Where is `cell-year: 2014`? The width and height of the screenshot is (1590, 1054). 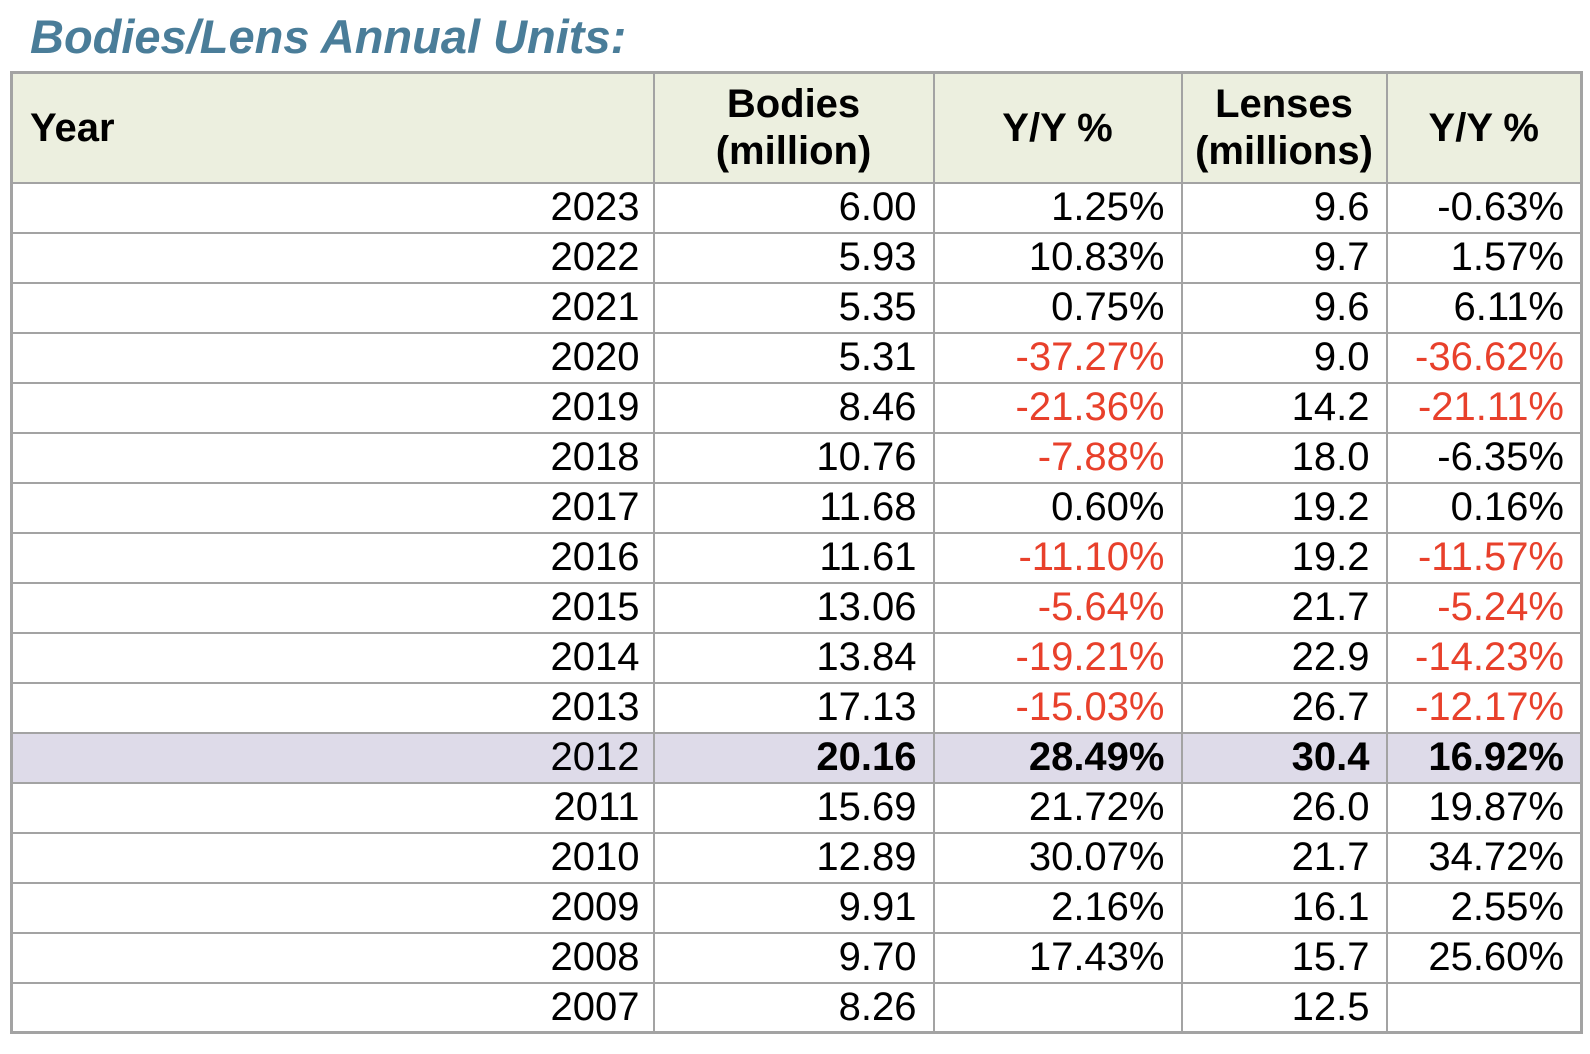
cell-year: 2014 is located at coordinates (332, 657).